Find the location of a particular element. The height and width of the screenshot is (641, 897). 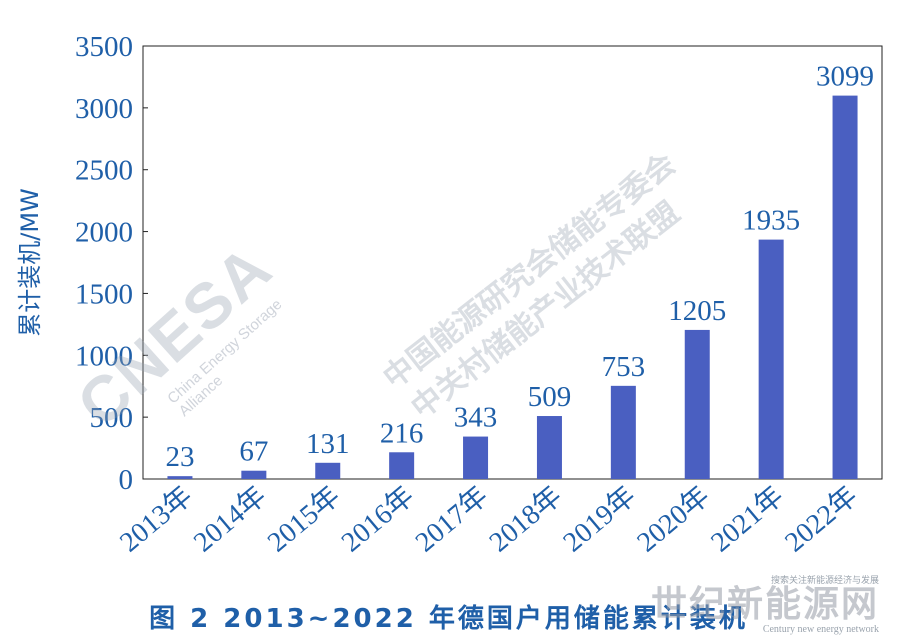

data-label: 216 is located at coordinates (402, 433).